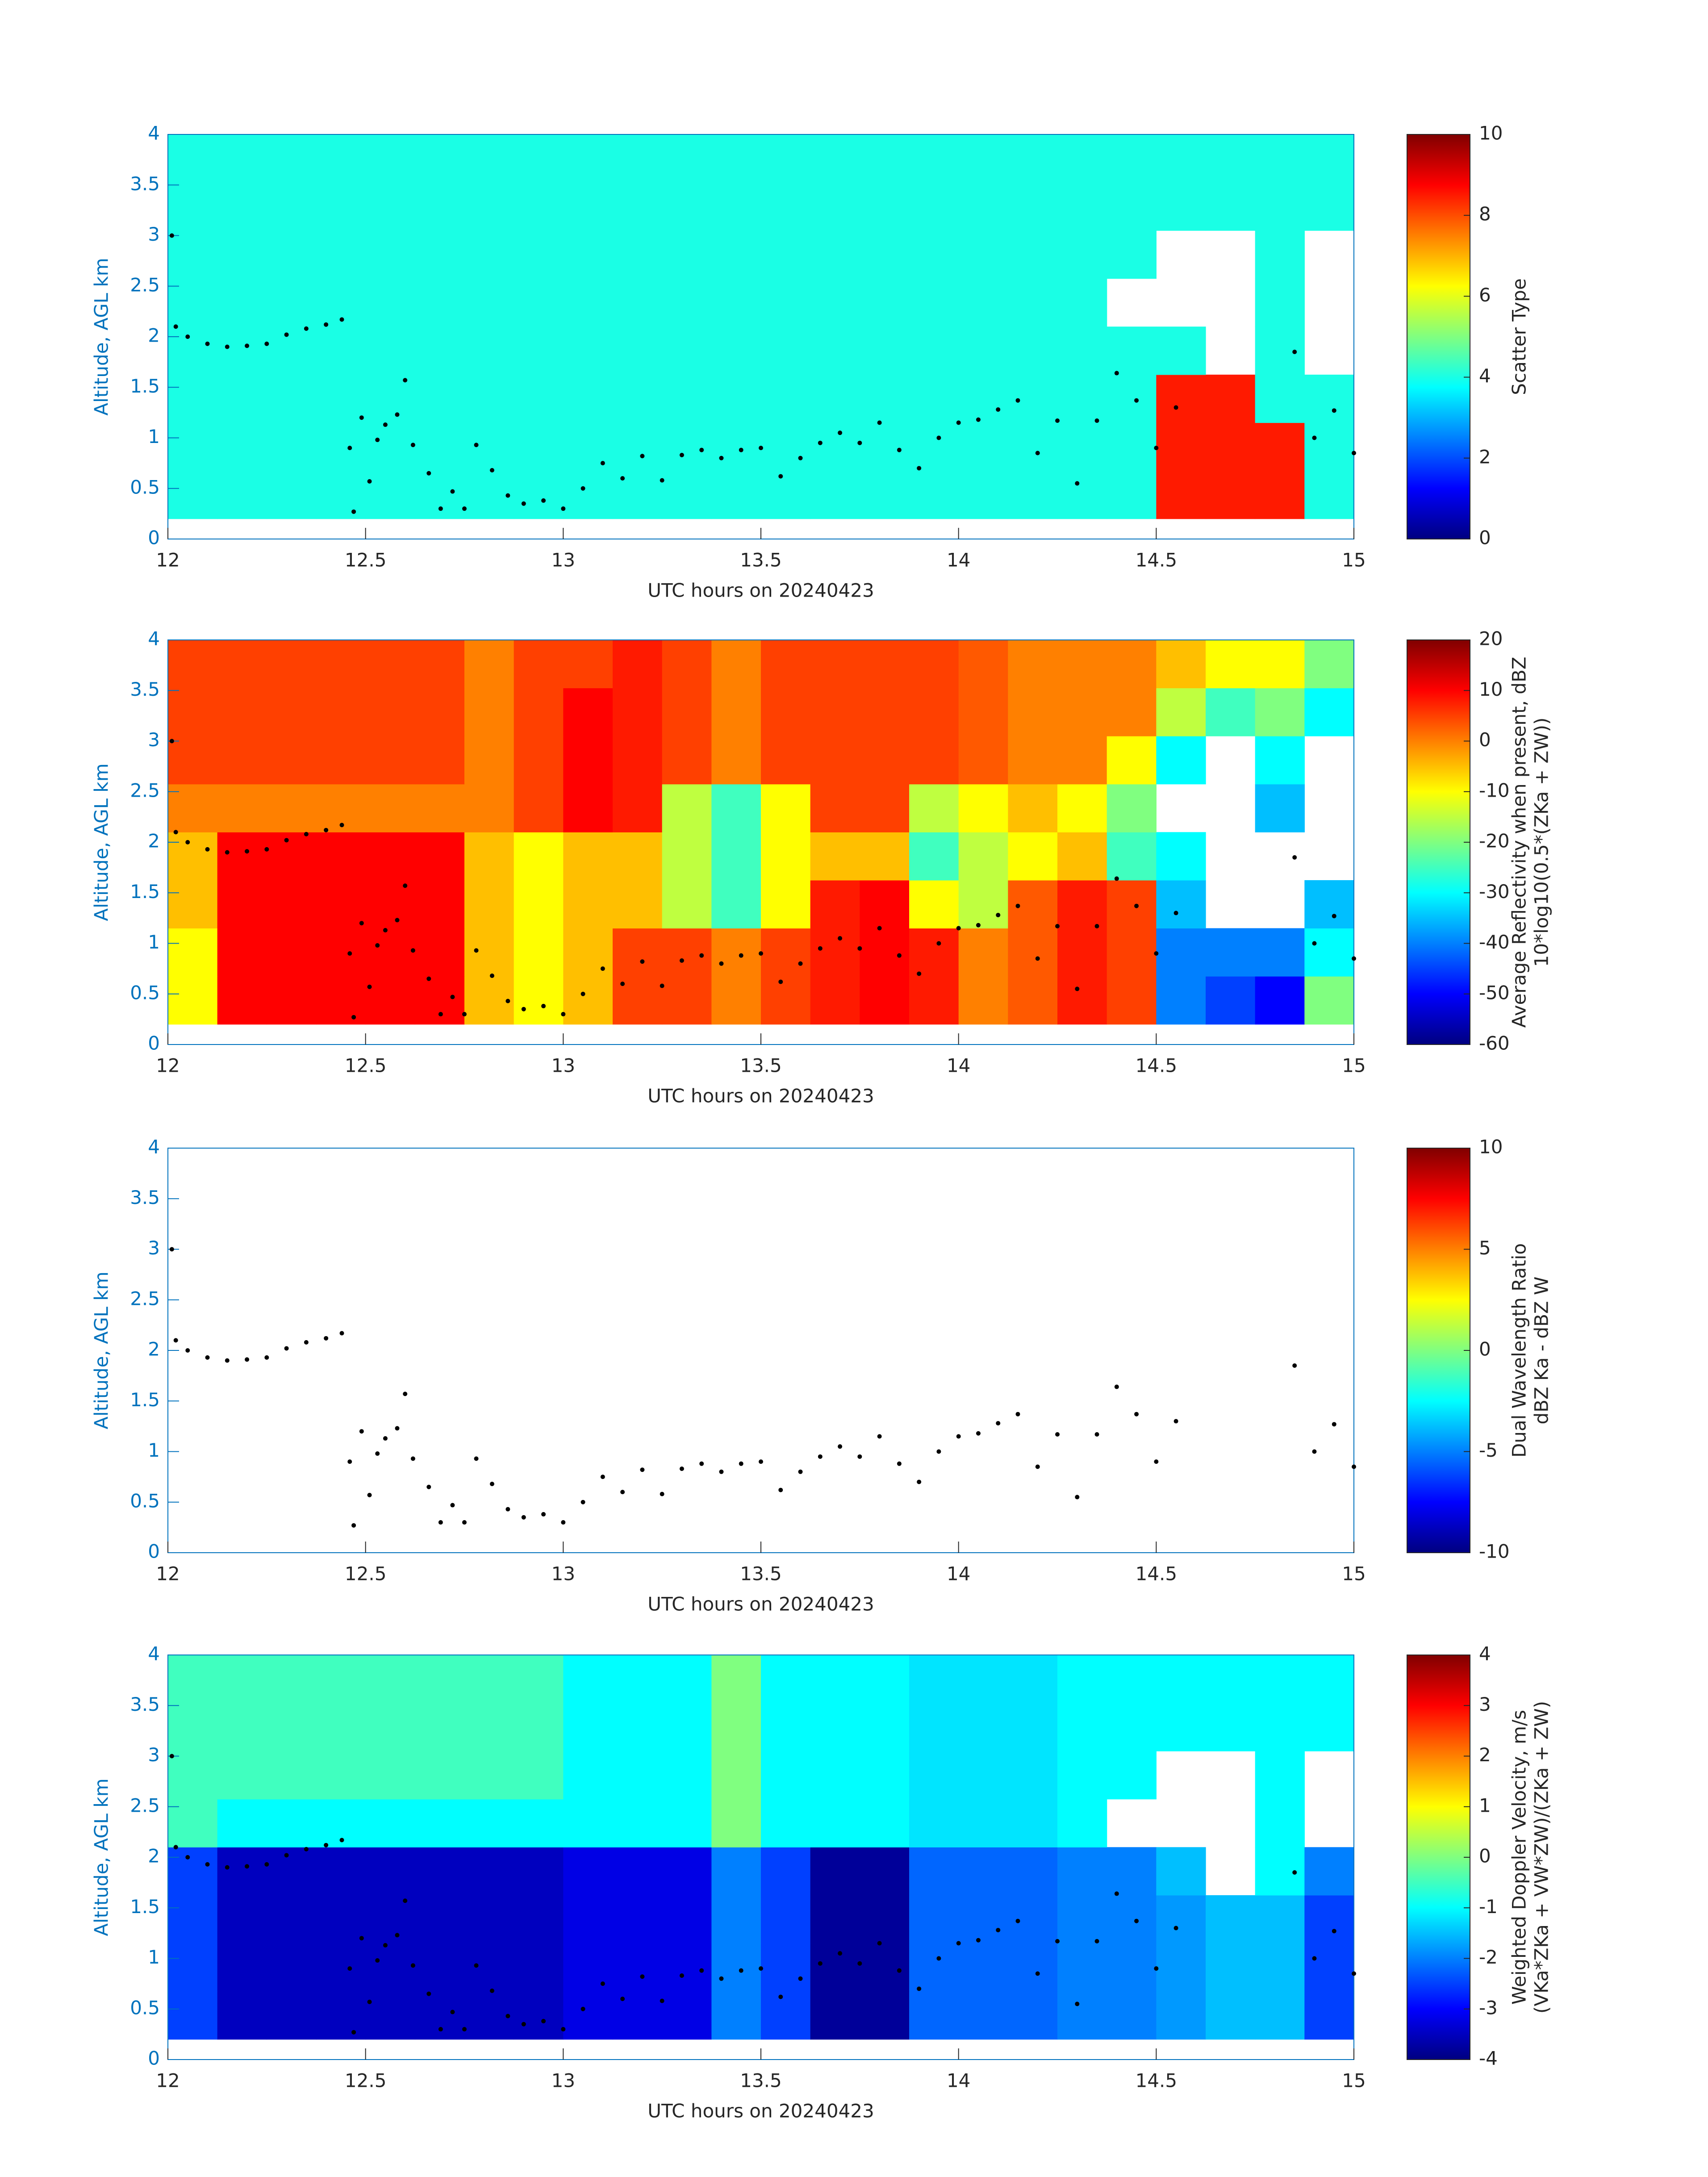  Describe the element at coordinates (1485, 1654) in the screenshot. I see `colorbar-tick-label: 4` at that location.